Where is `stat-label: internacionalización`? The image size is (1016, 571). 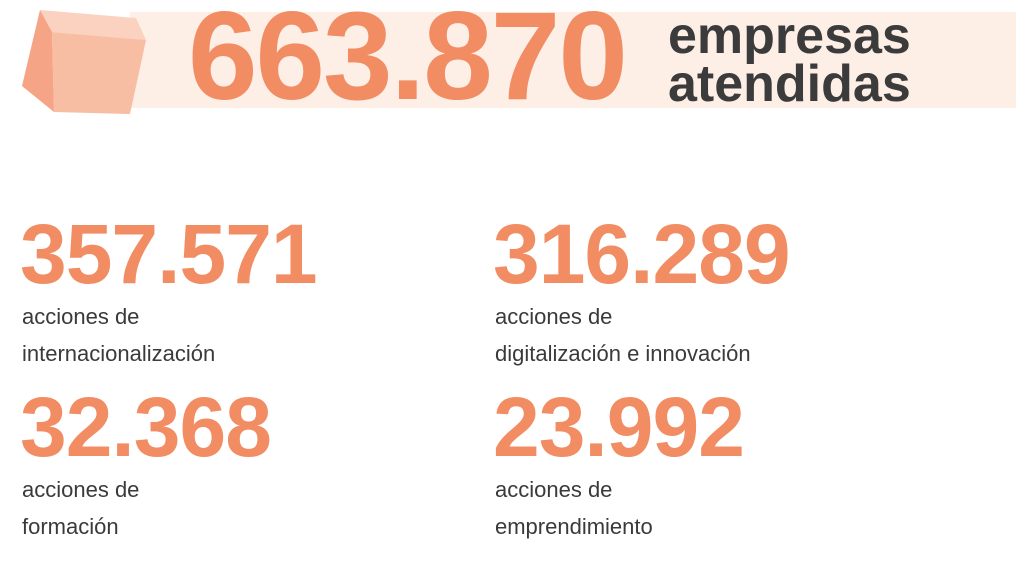 stat-label: internacionalización is located at coordinates (119, 353).